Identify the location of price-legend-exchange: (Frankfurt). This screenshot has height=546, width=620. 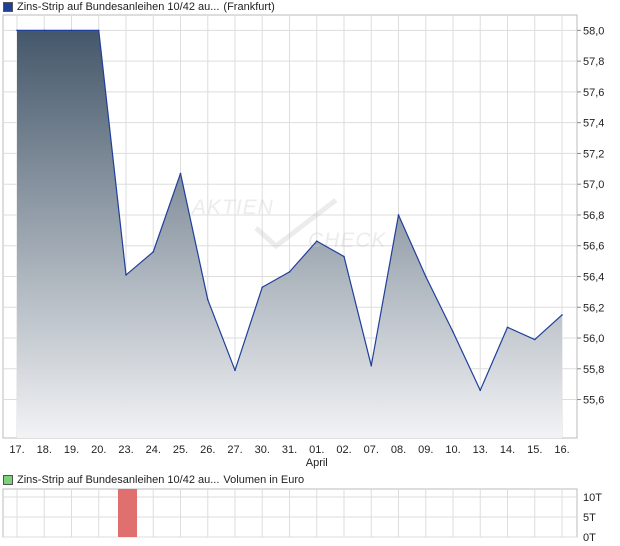
(249, 7).